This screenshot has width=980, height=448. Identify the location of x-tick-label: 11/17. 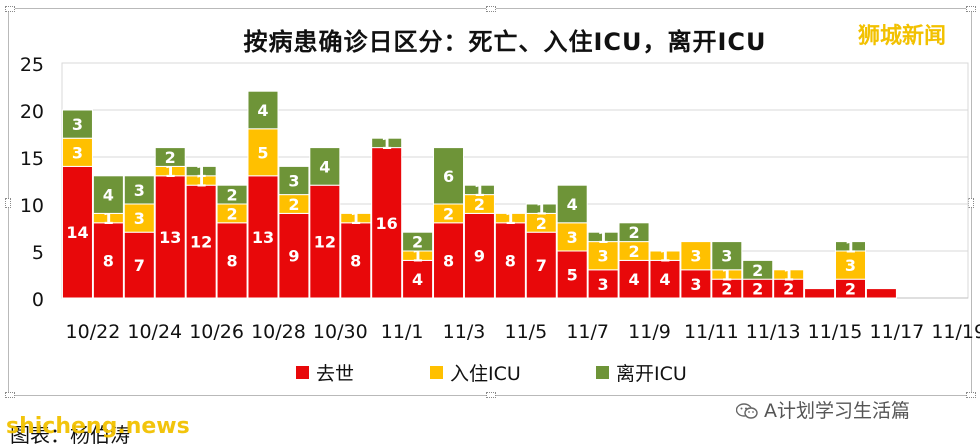
(896, 332).